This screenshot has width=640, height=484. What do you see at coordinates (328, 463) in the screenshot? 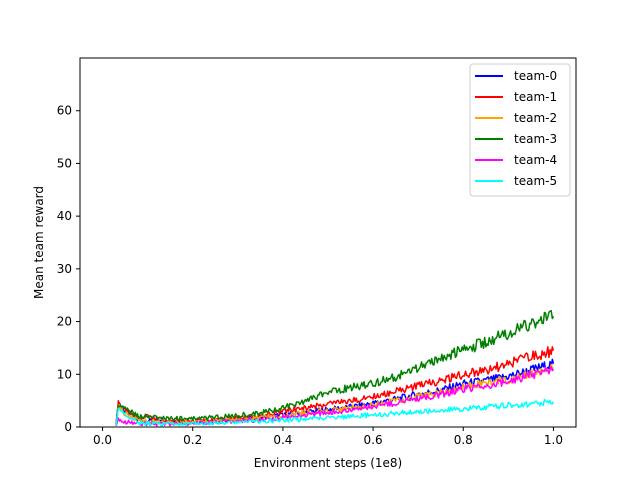
I see `x-axis-label: Environment steps (1e8)` at bounding box center [328, 463].